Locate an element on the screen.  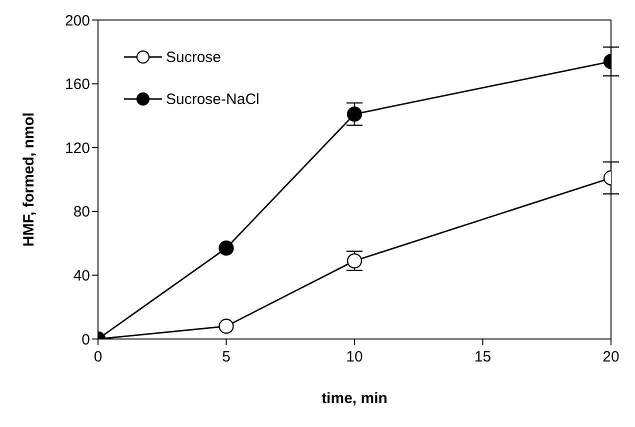
x-tick-label: 15 is located at coordinates (483, 357).